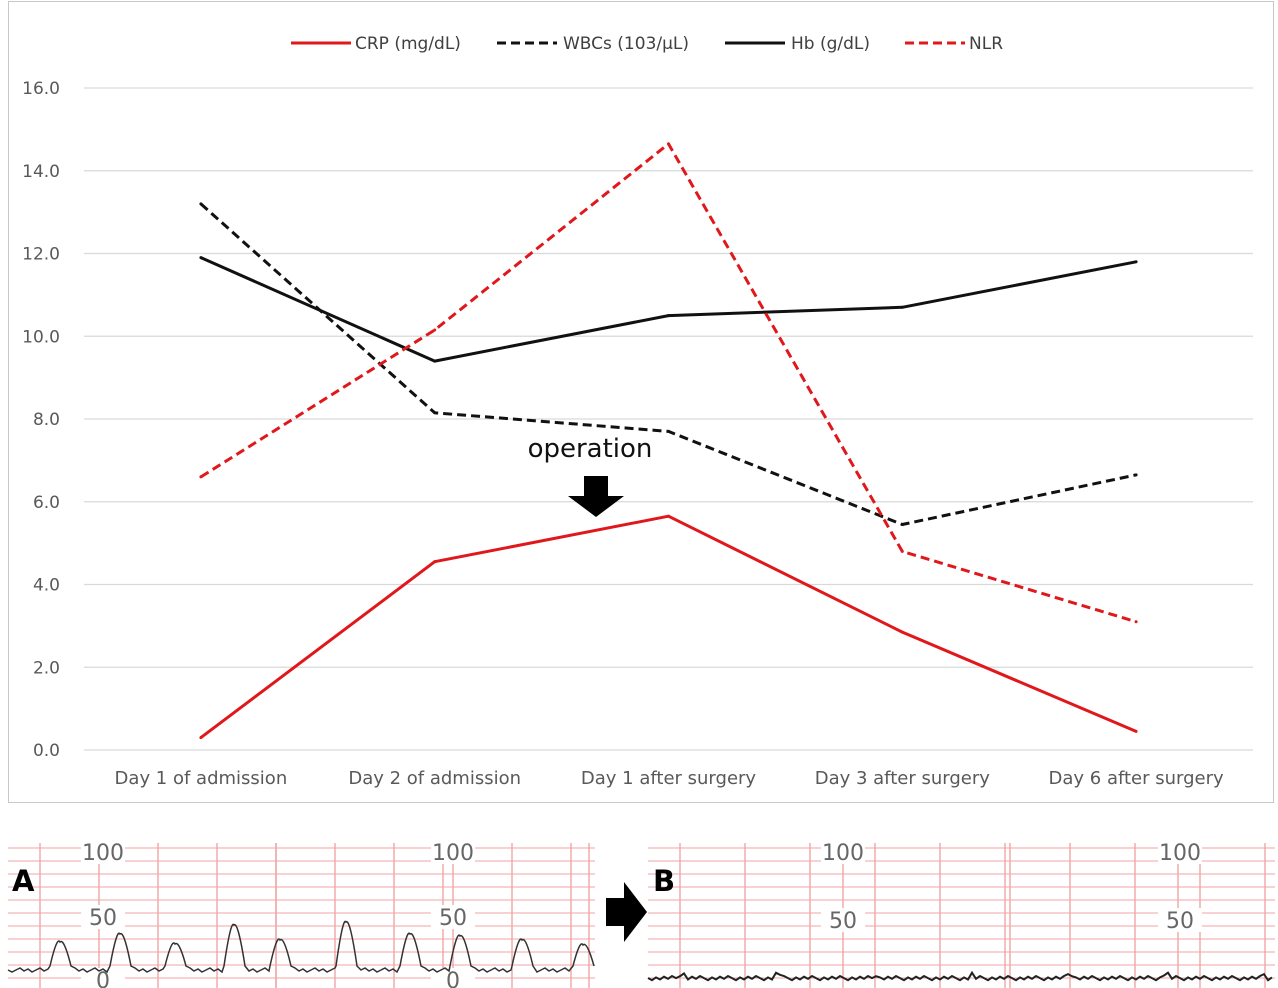 The width and height of the screenshot is (1278, 988). I want to click on y-tick-label: 14.0, so click(41, 172).